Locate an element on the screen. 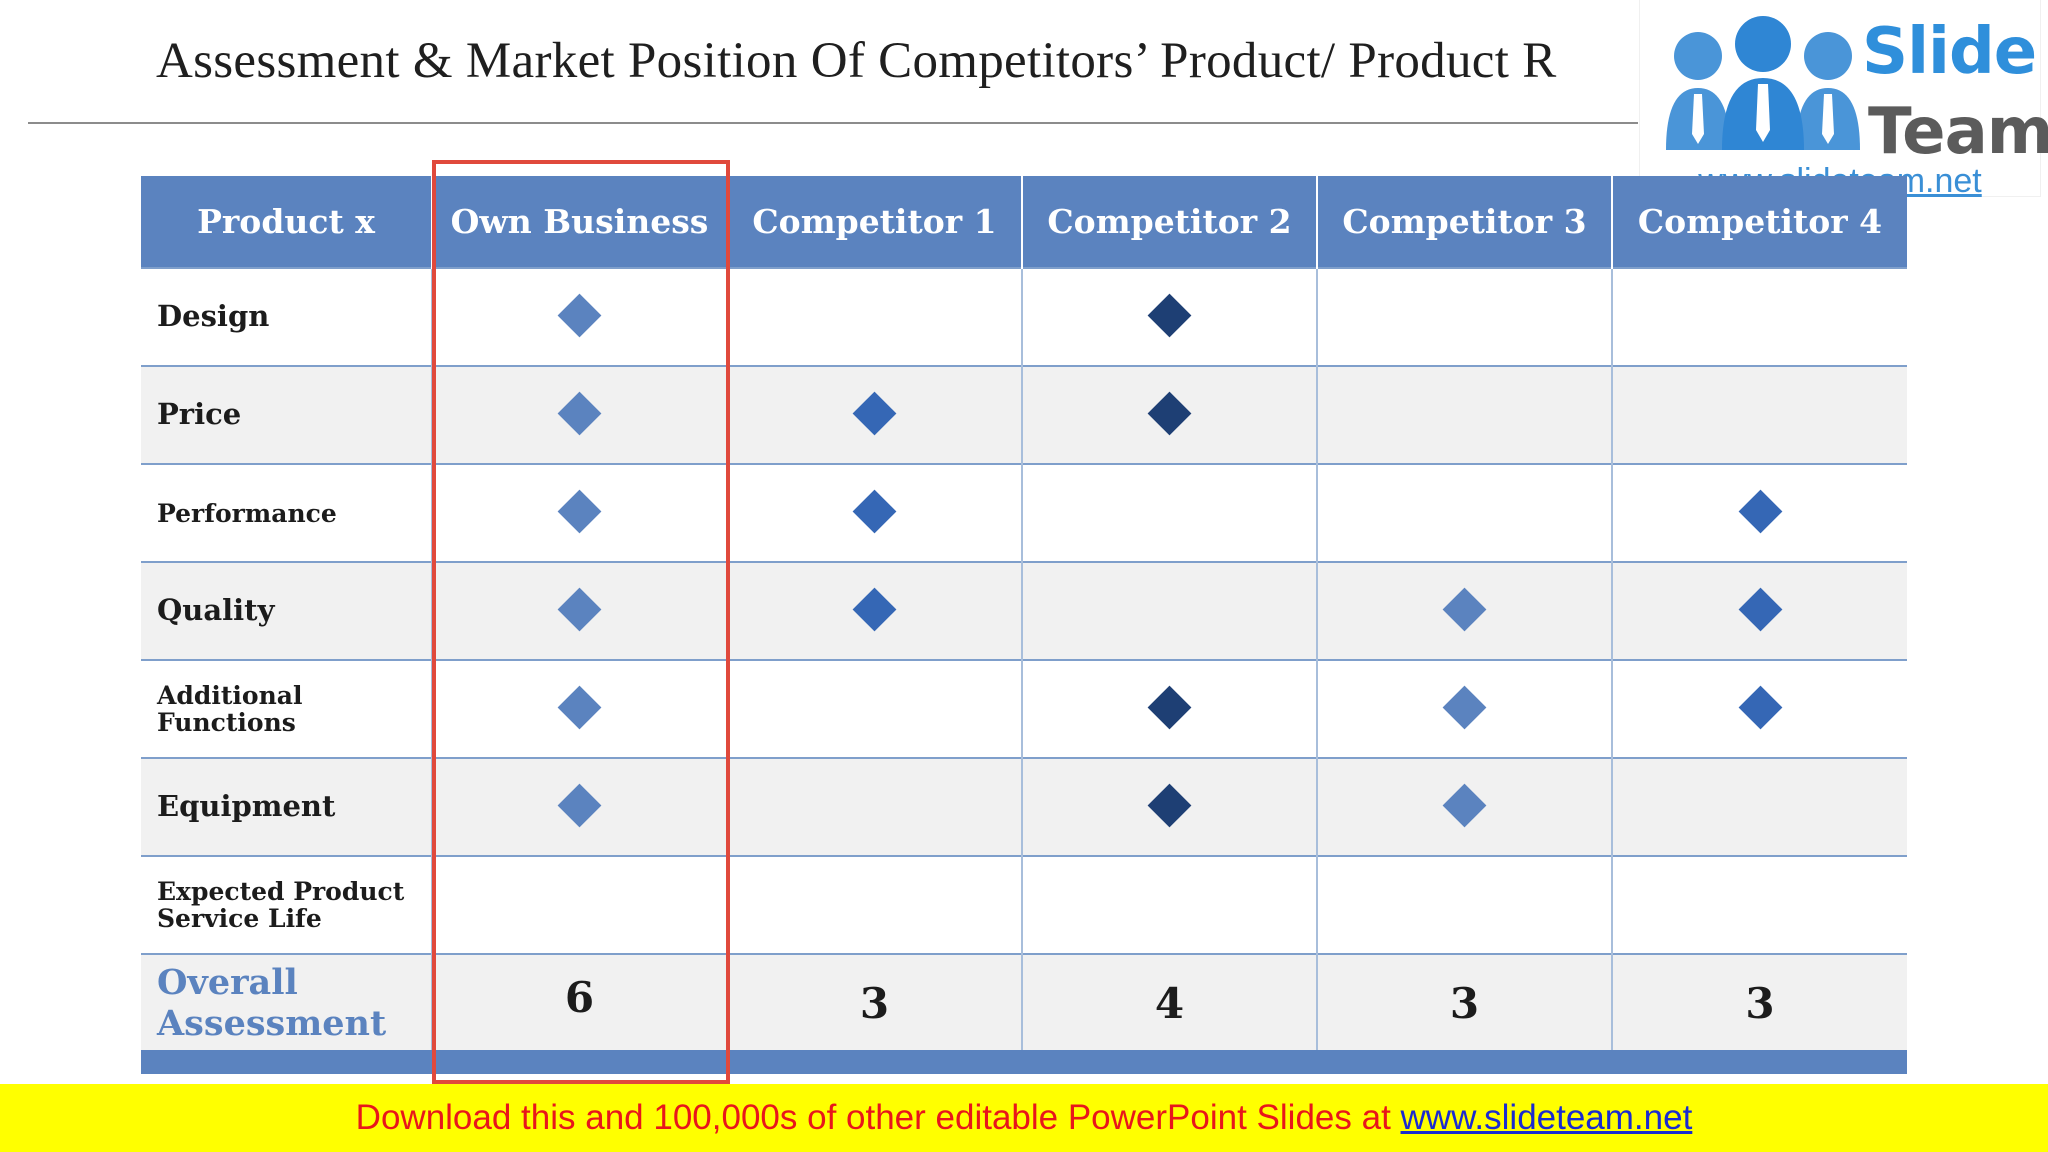  table-row: Price is located at coordinates (1024, 414).